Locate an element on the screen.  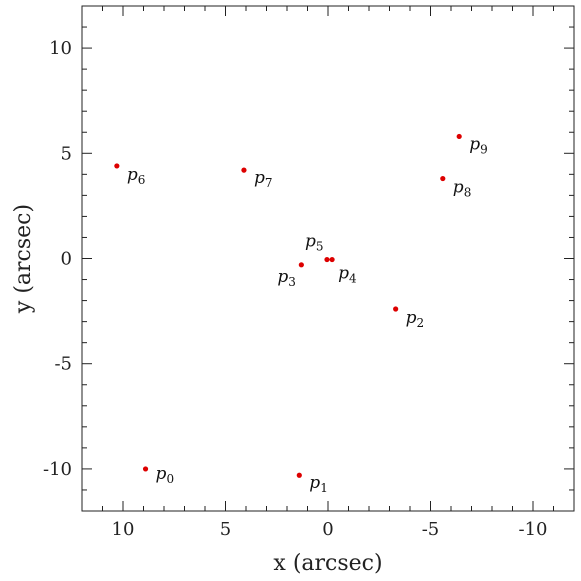
point-label-p6: p6 is located at coordinates (136, 176).